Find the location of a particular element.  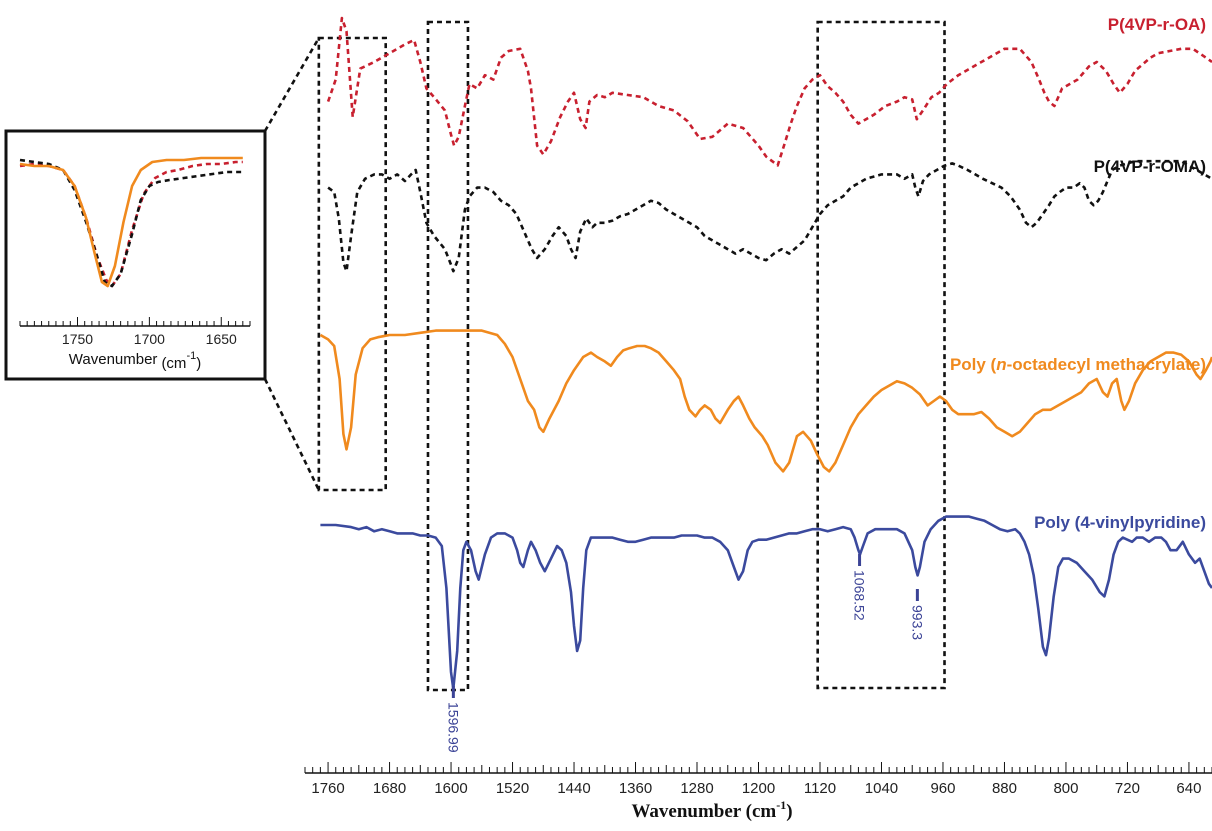

x-tick-label: 1120 is located at coordinates (820, 788).